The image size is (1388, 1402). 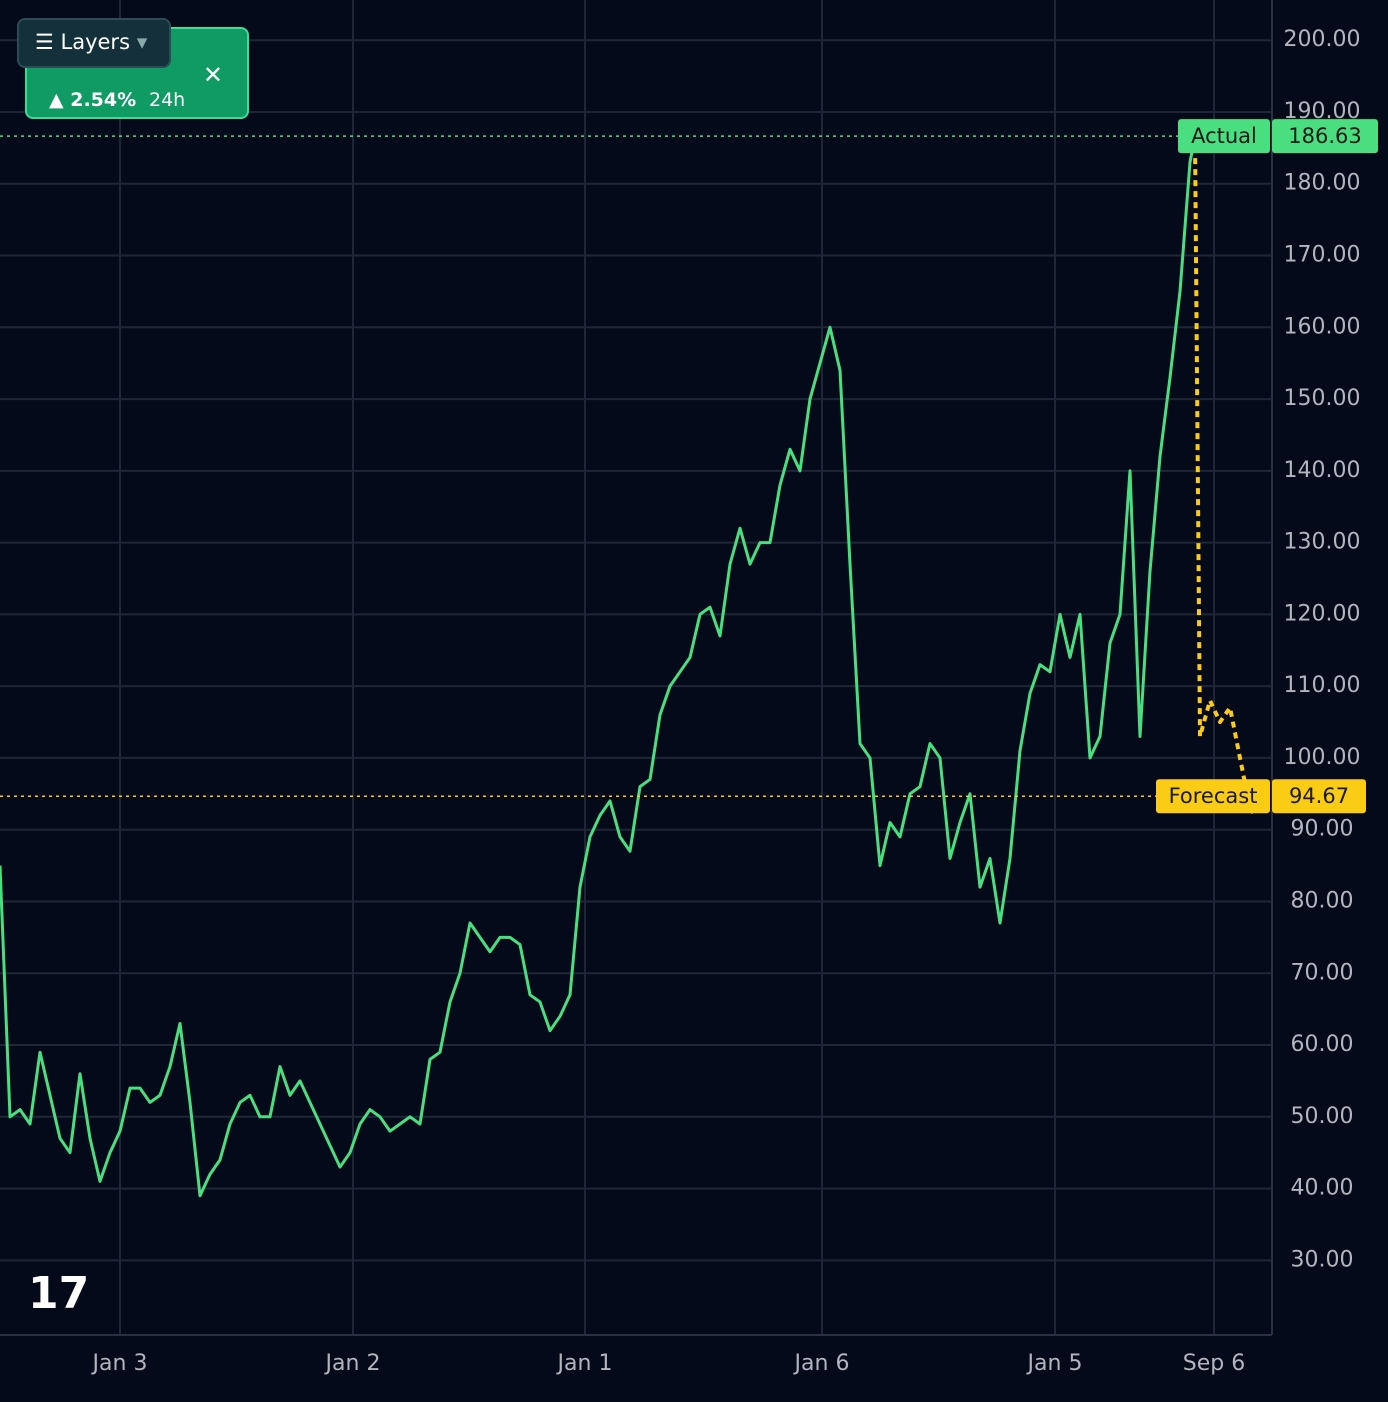 What do you see at coordinates (1322, 829) in the screenshot?
I see `y-tick-label: 90.00` at bounding box center [1322, 829].